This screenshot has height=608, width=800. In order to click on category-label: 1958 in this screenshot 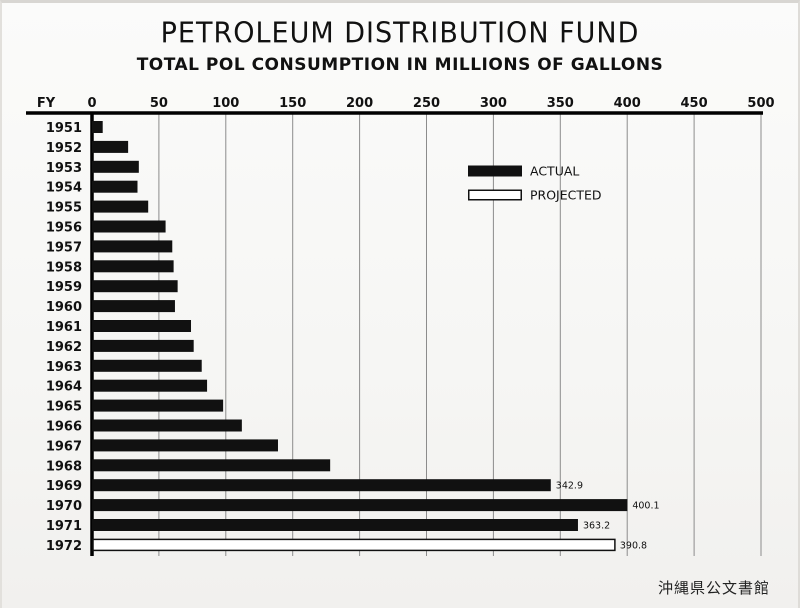, I will do `click(64, 267)`.